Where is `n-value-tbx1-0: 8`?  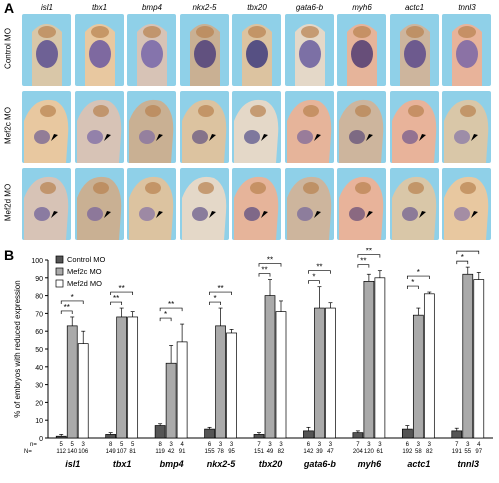
n-value-tbx1-0: 8 is located at coordinates (111, 445).